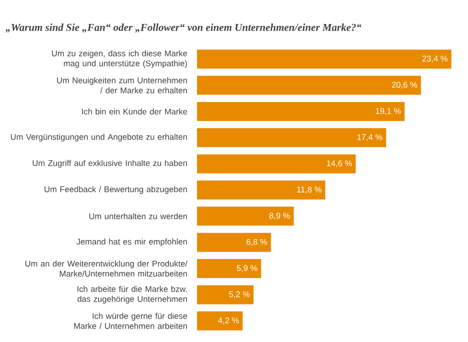 This screenshot has height=342, width=468. What do you see at coordinates (405, 85) in the screenshot?
I see `data-label: 20,6 %` at bounding box center [405, 85].